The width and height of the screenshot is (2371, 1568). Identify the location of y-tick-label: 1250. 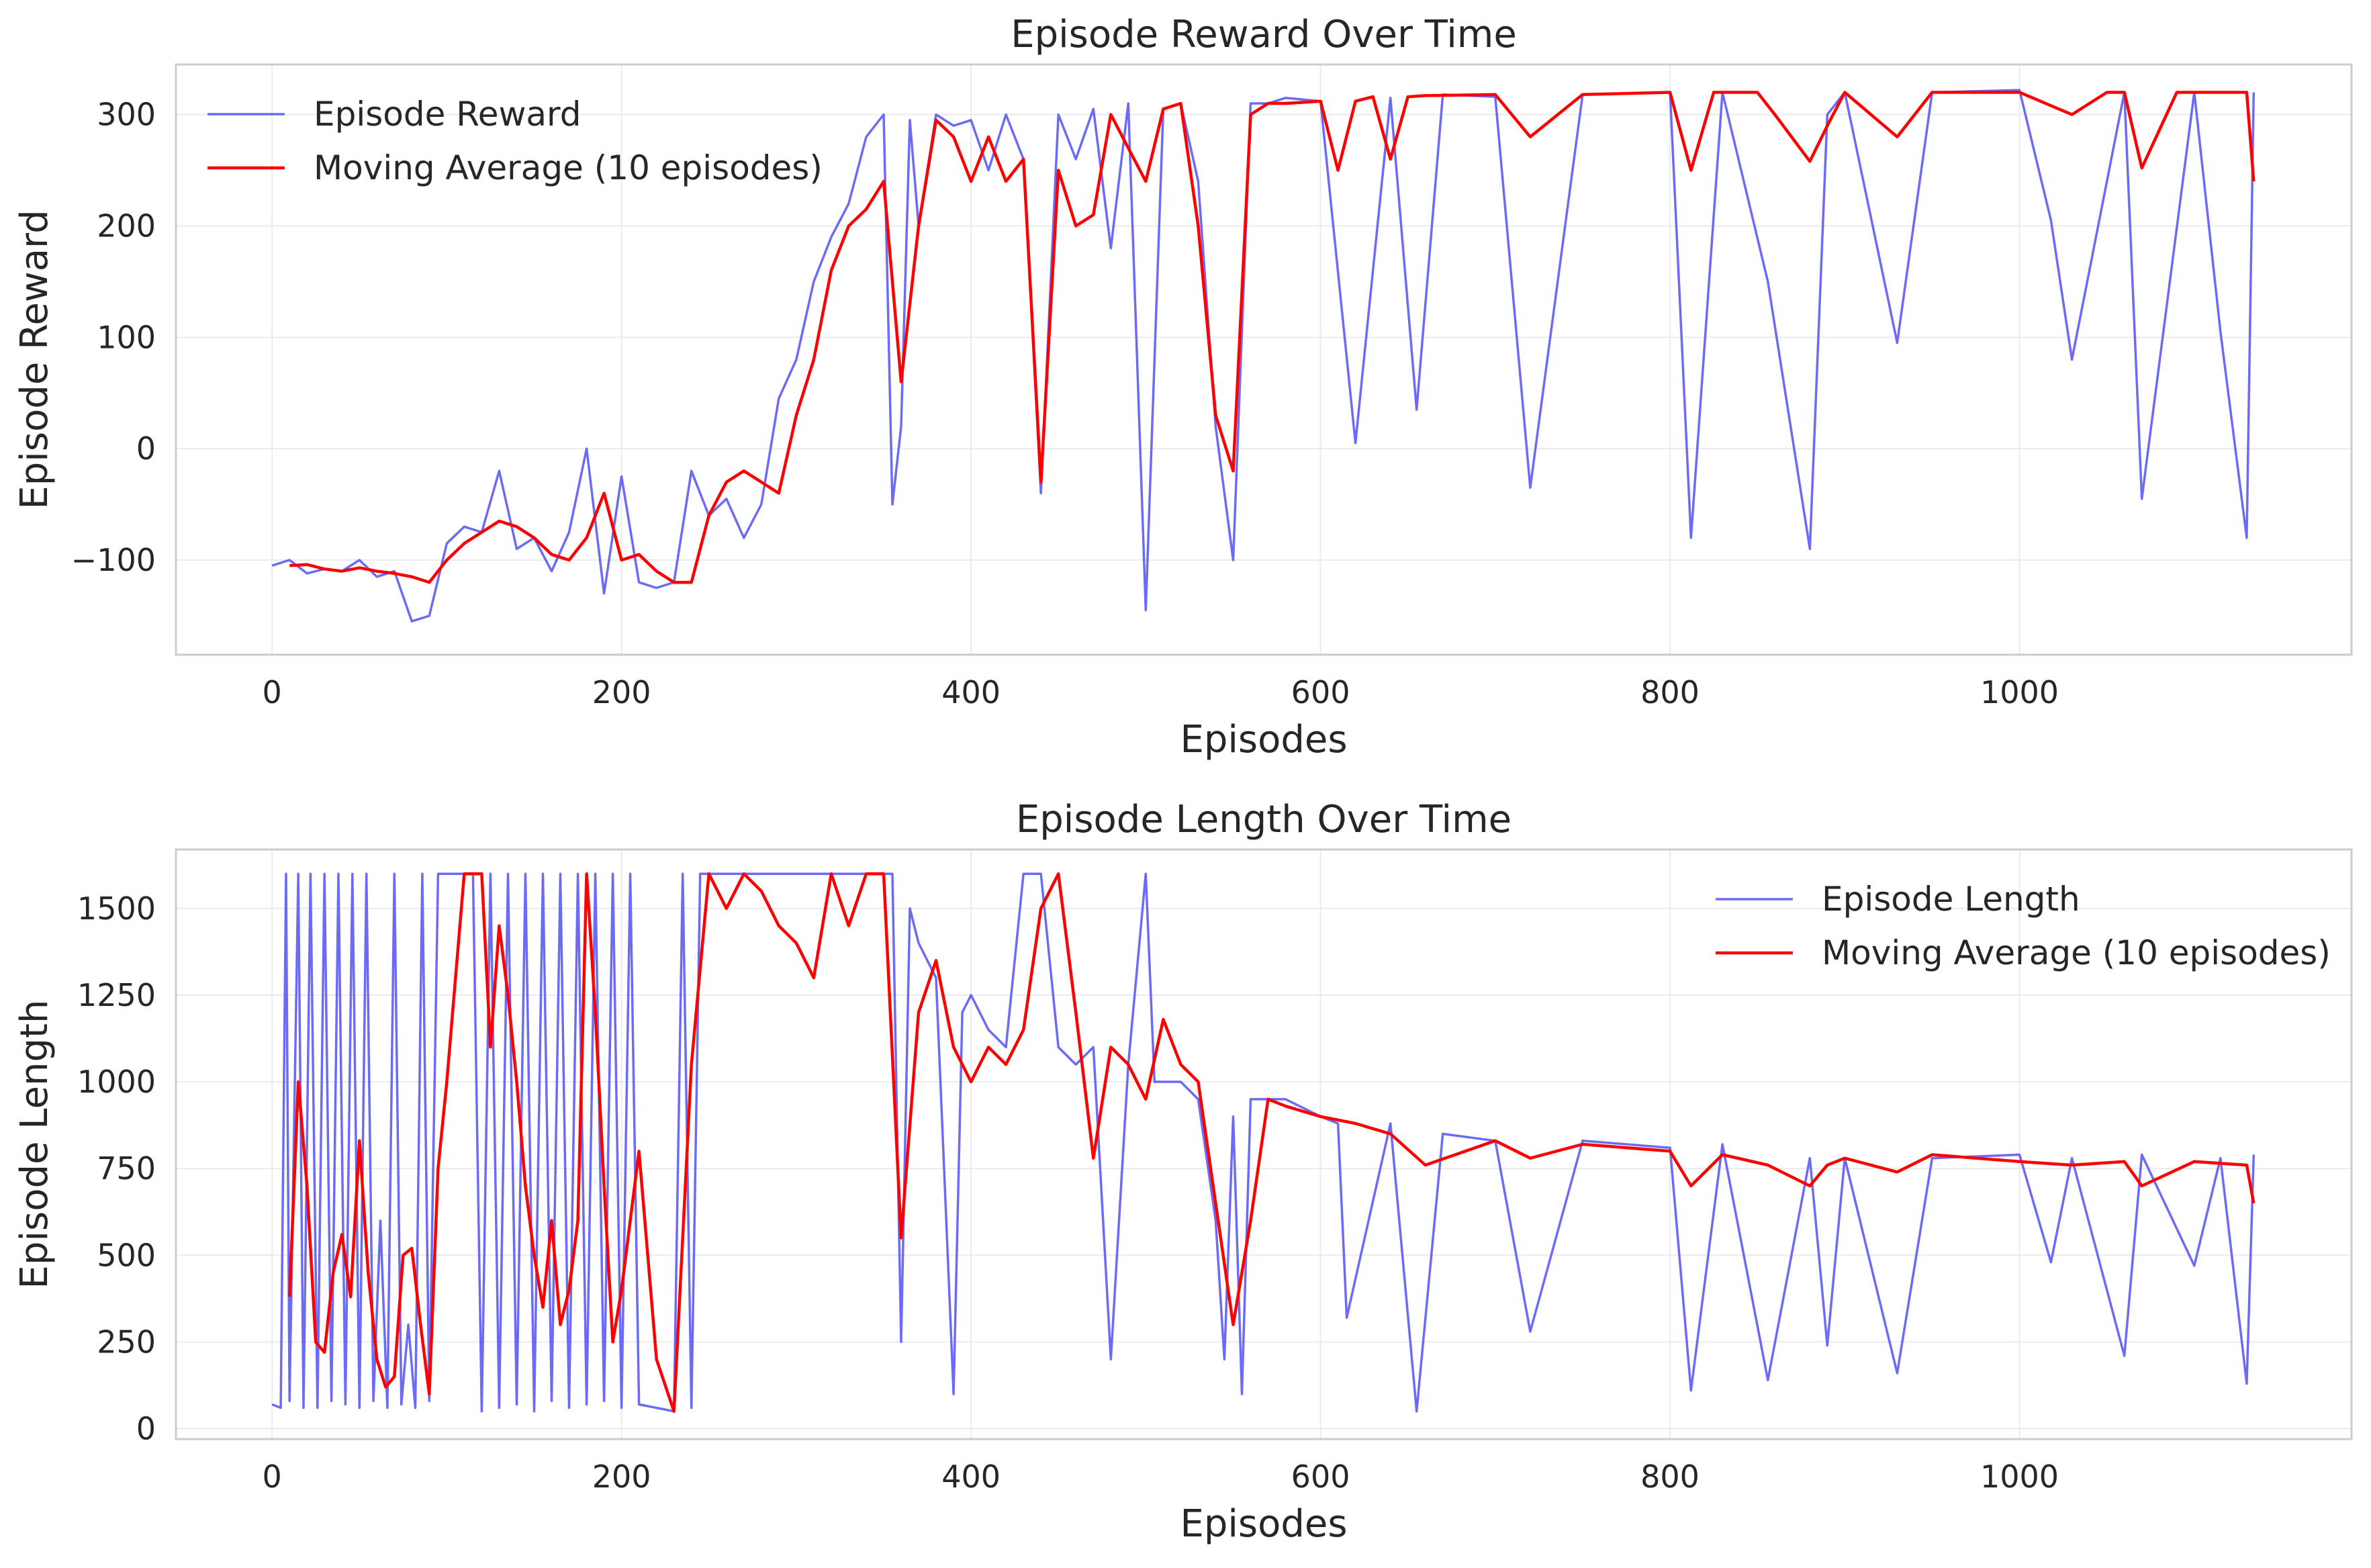
(116, 995).